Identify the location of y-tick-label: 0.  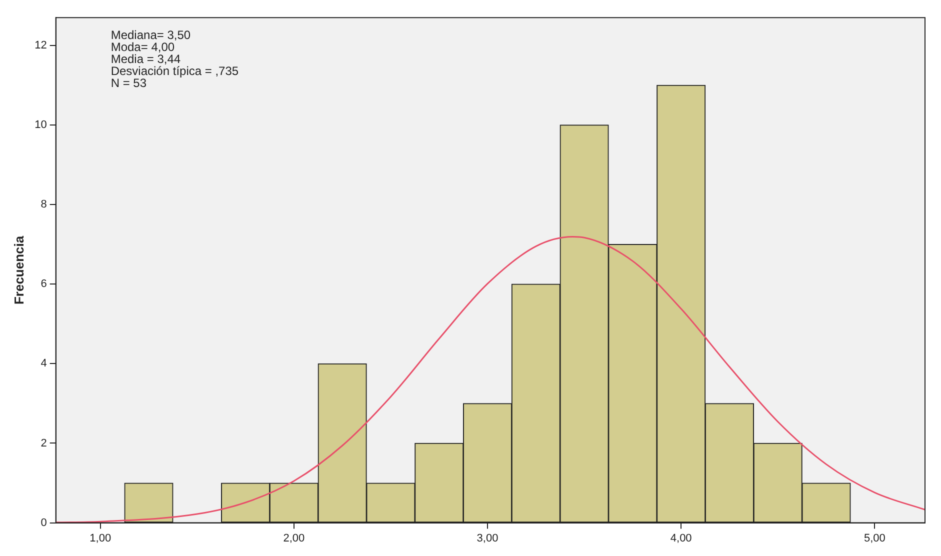
(43, 522).